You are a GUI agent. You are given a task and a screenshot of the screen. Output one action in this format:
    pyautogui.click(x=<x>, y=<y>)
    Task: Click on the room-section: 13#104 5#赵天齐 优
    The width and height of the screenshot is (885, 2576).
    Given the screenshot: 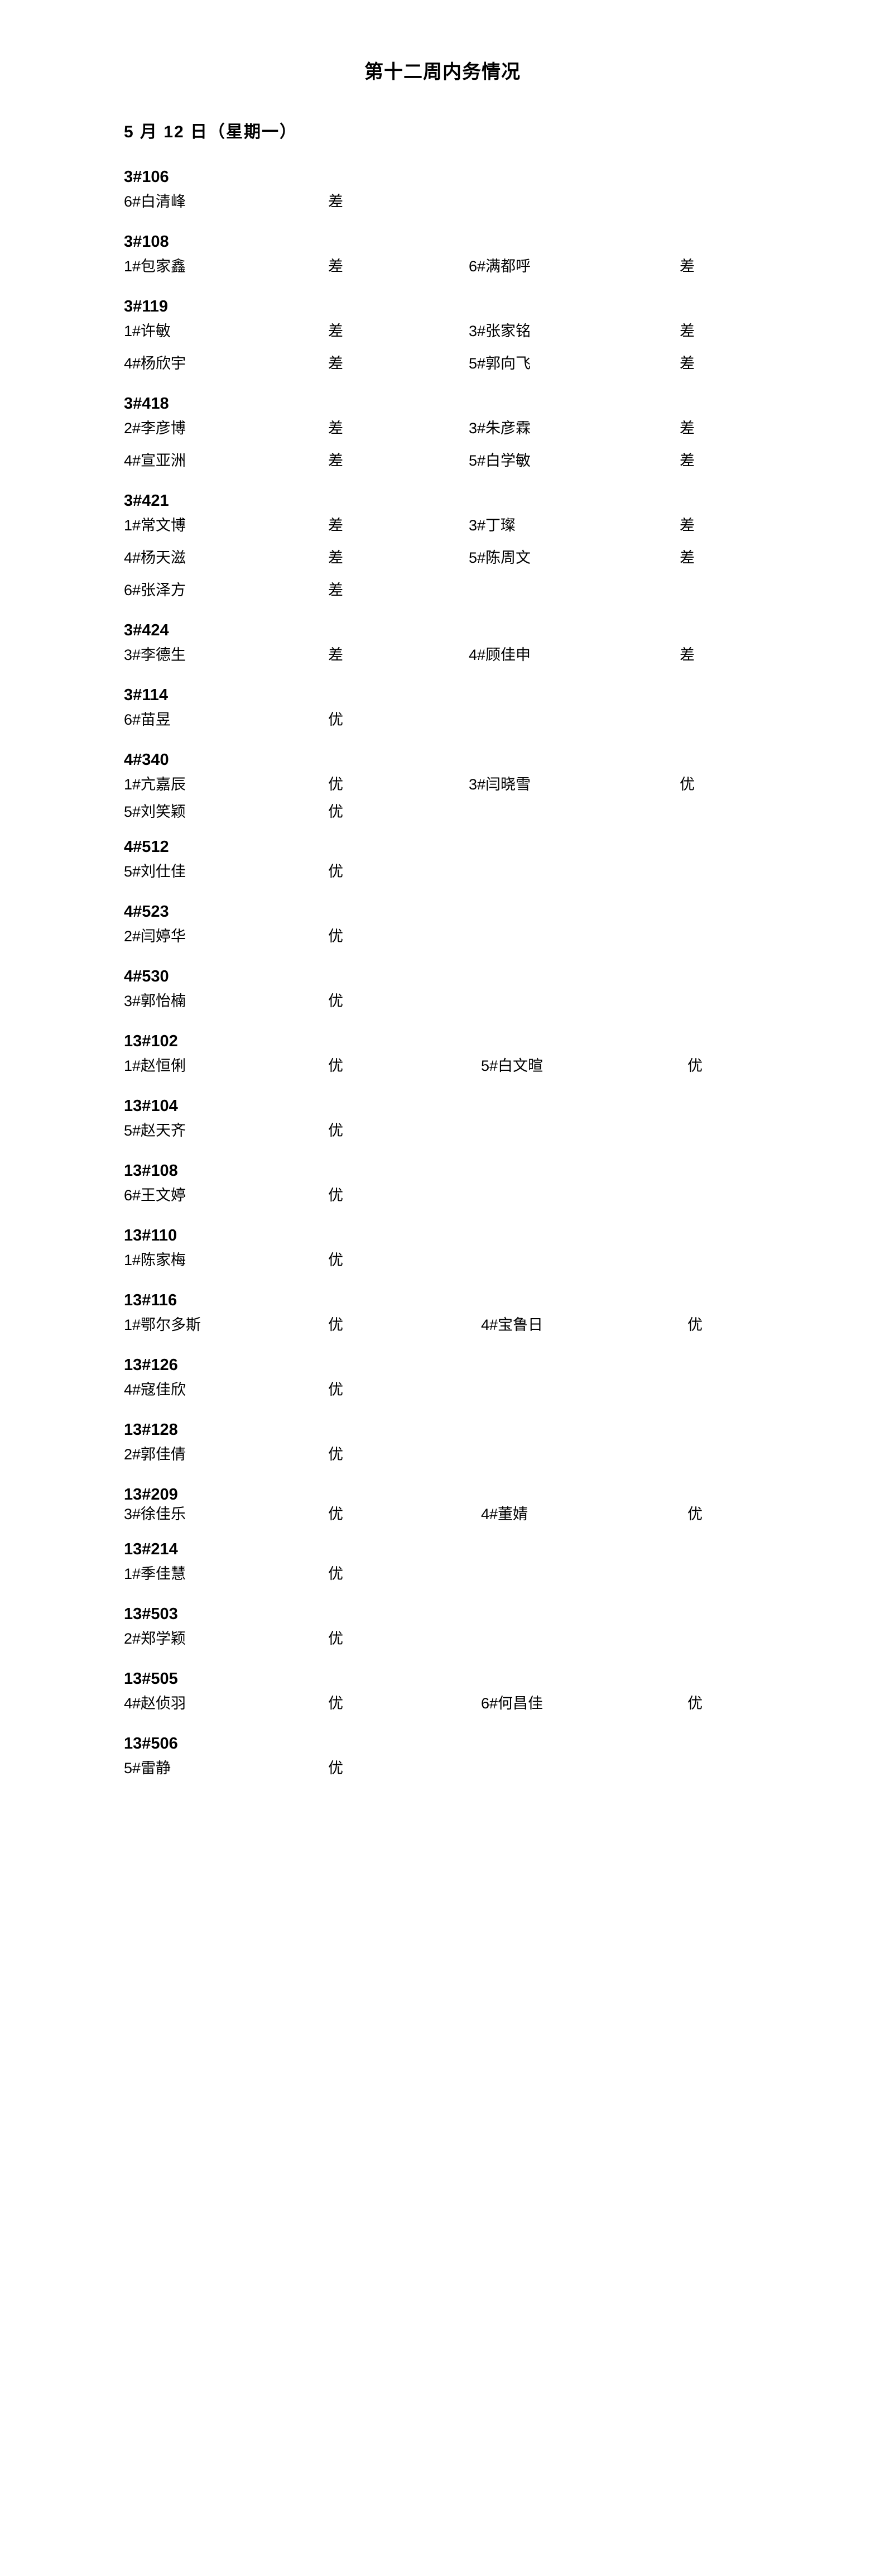 What is the action you would take?
    pyautogui.click(x=442, y=1114)
    